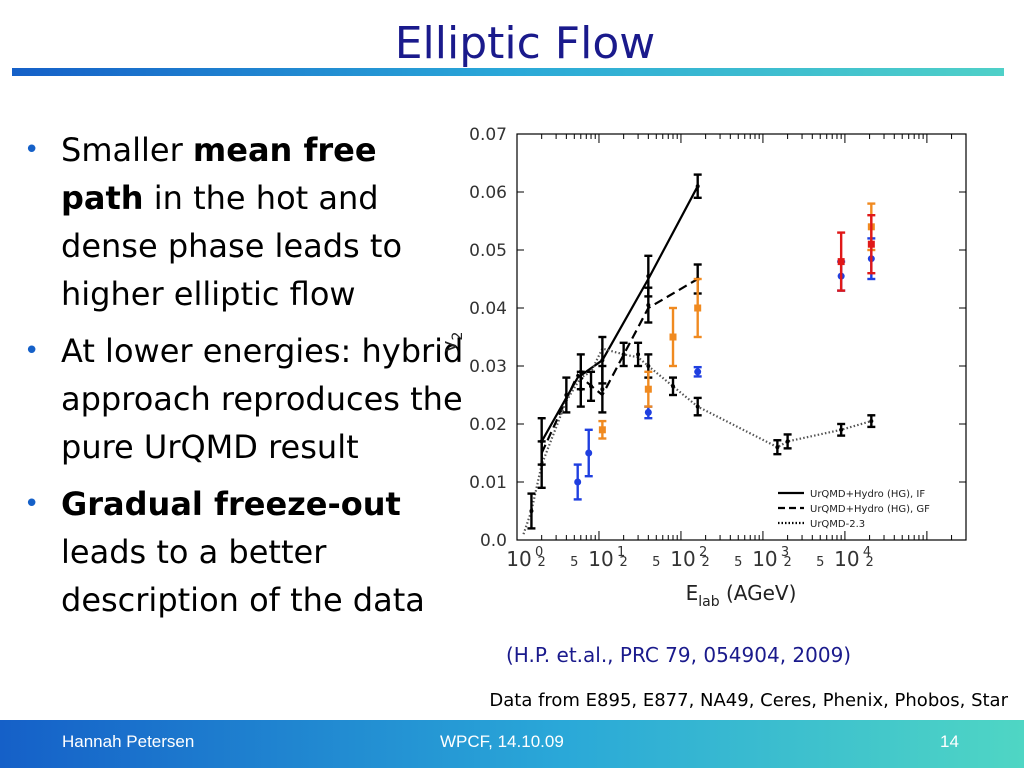  Describe the element at coordinates (697, 441) in the screenshot. I see `model-curve-dotted` at that location.